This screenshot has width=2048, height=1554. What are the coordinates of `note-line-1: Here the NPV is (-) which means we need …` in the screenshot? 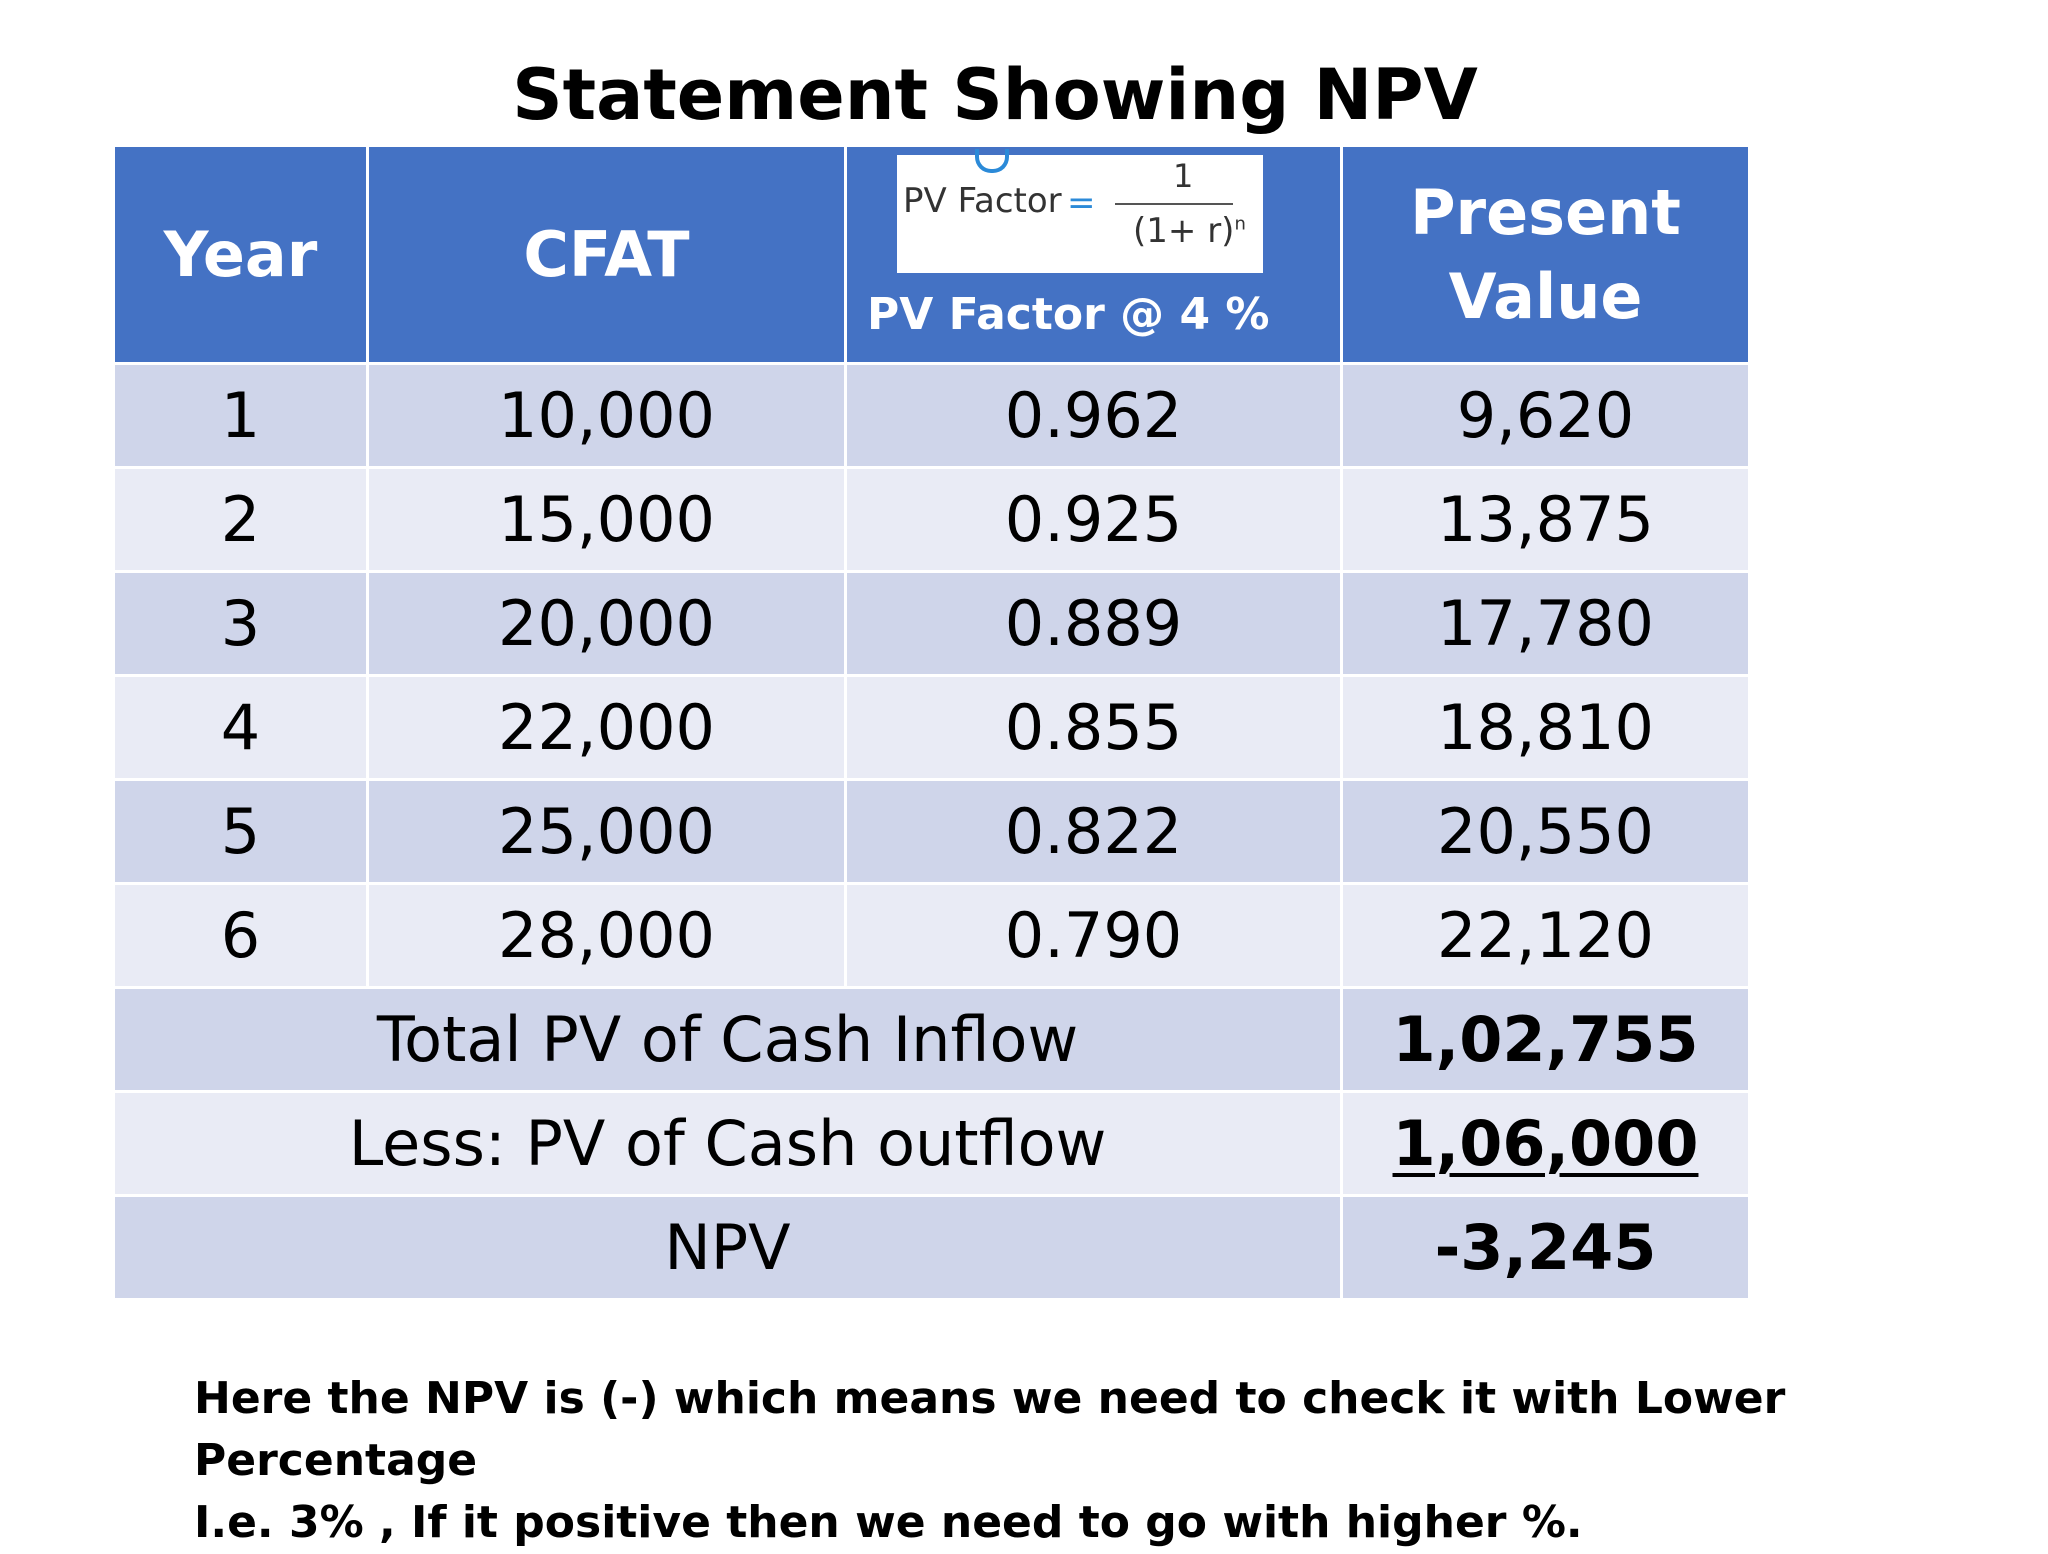 It's located at (990, 1429).